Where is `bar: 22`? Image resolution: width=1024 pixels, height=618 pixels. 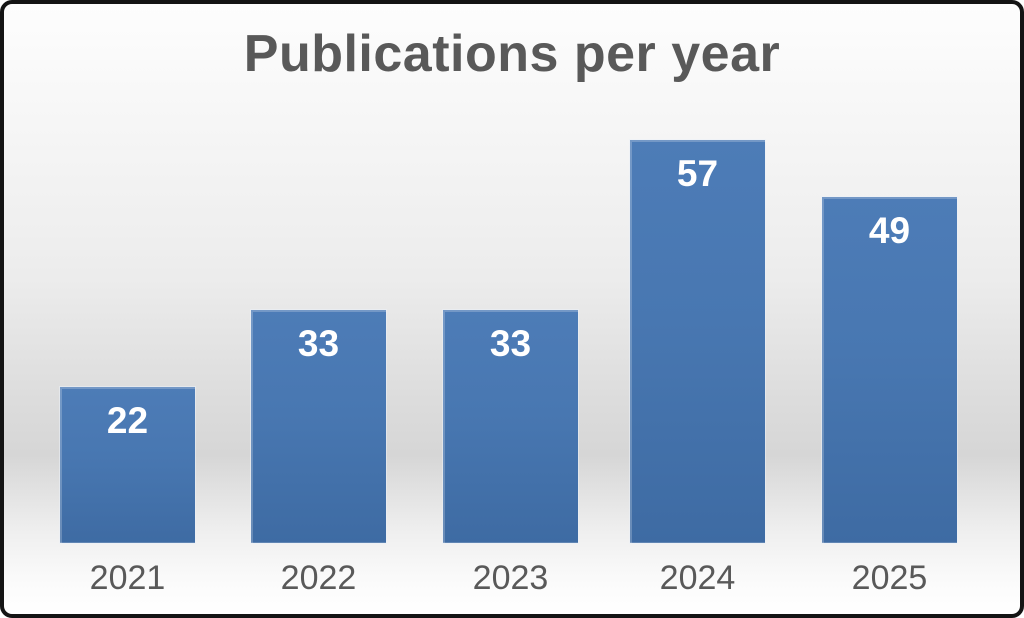
bar: 22 is located at coordinates (127, 465).